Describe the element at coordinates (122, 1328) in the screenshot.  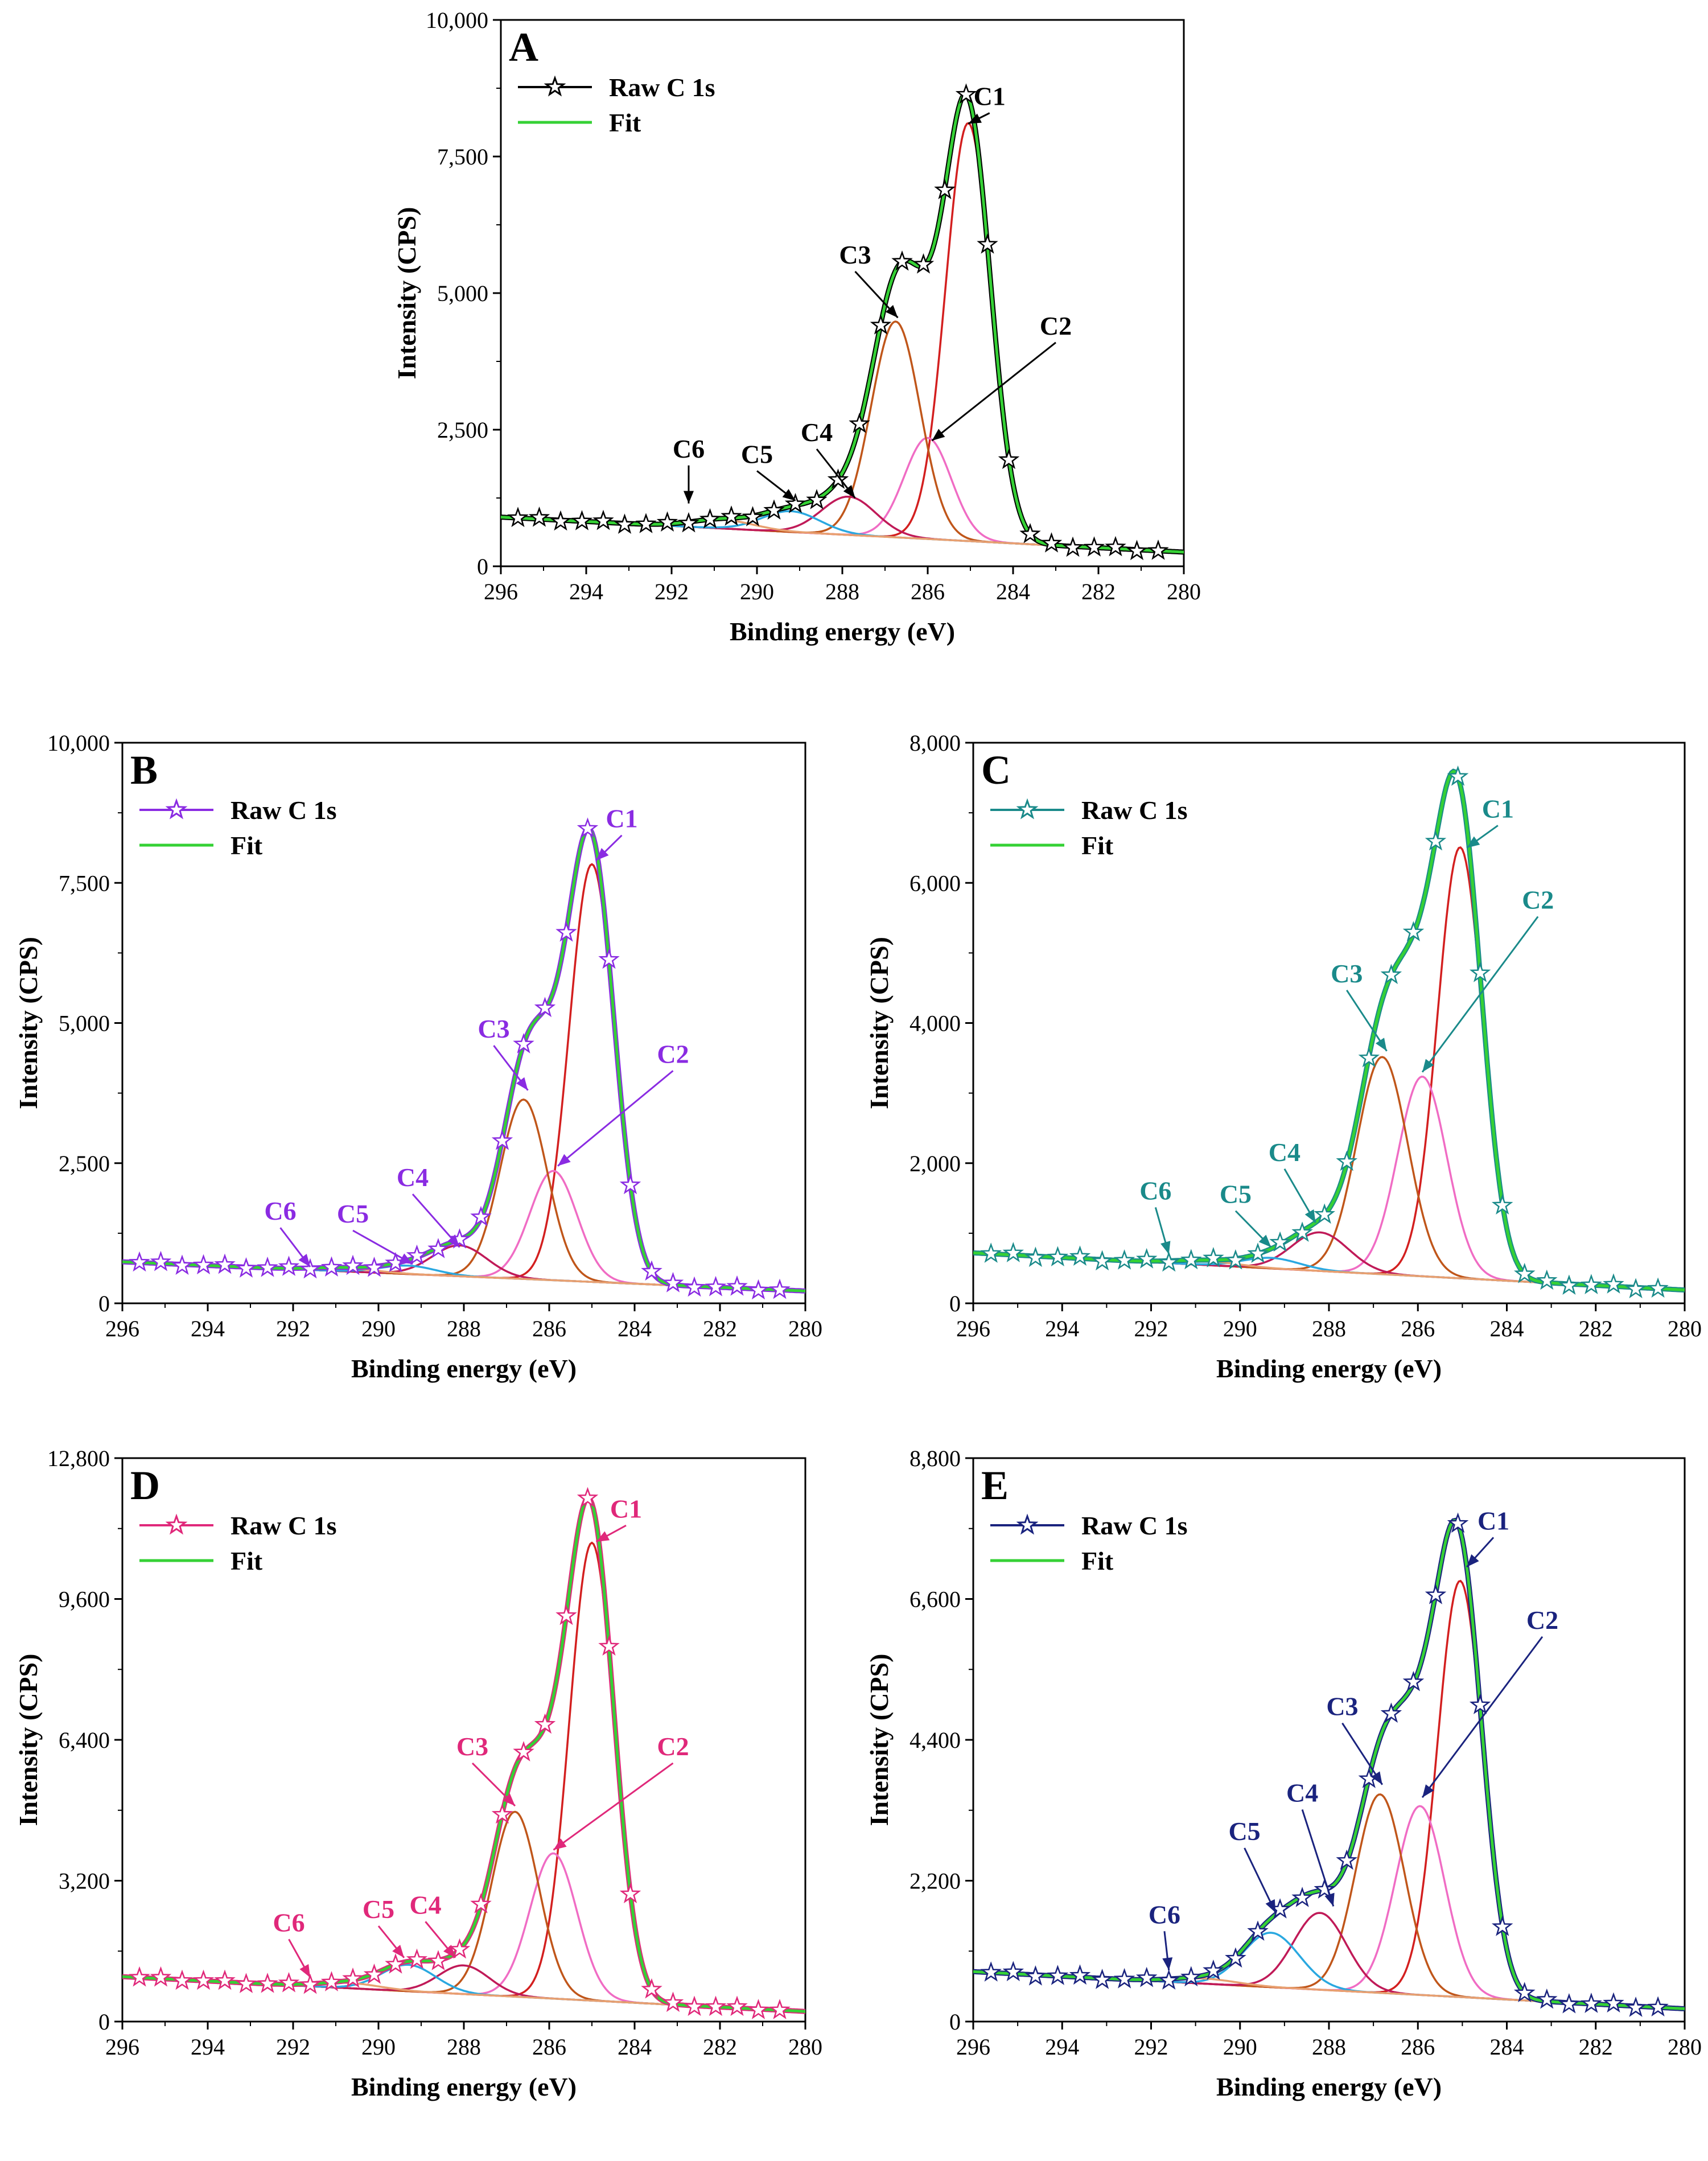
I see `panel-b-x-tick-label: 296` at that location.